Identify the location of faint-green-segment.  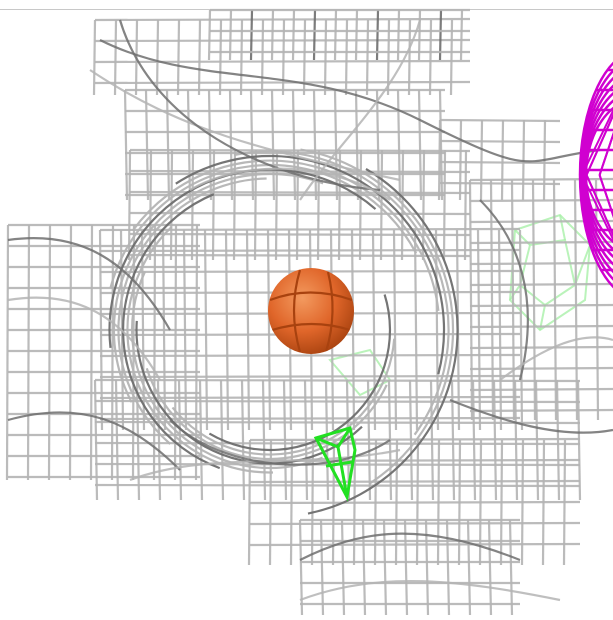
(562, 227).